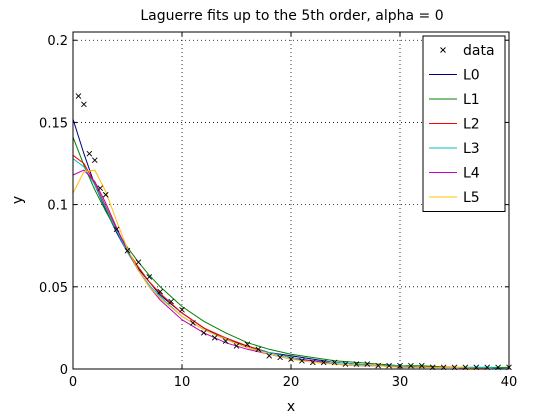  I want to click on legend-label: L2, so click(471, 125).